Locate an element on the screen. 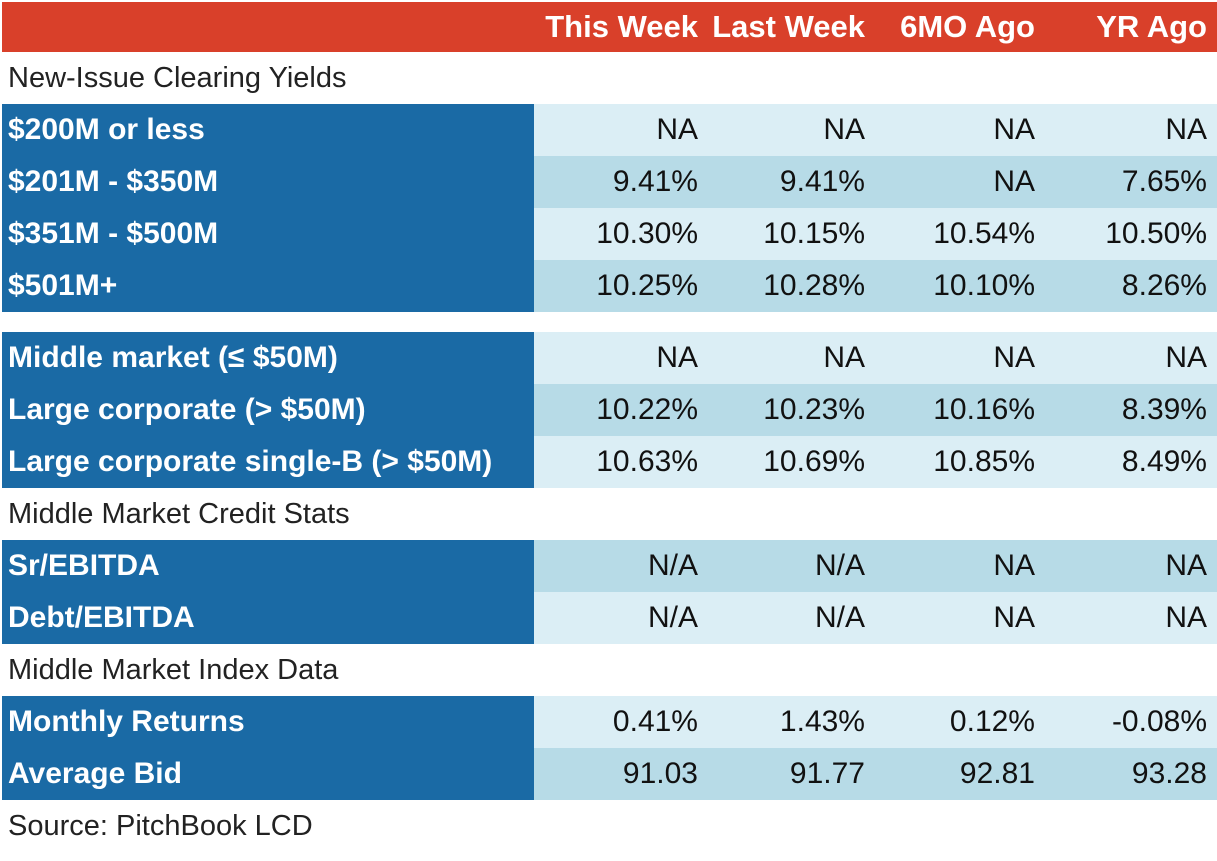  table-cell: 8.26% is located at coordinates (1164, 285).